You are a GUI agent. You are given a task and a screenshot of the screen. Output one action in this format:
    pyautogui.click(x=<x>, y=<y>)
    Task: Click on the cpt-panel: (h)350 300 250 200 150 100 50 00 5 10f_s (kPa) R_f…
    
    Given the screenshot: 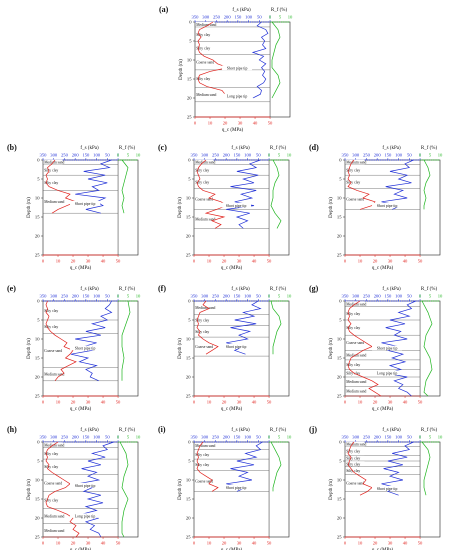 What is the action you would take?
    pyautogui.click(x=74, y=487)
    